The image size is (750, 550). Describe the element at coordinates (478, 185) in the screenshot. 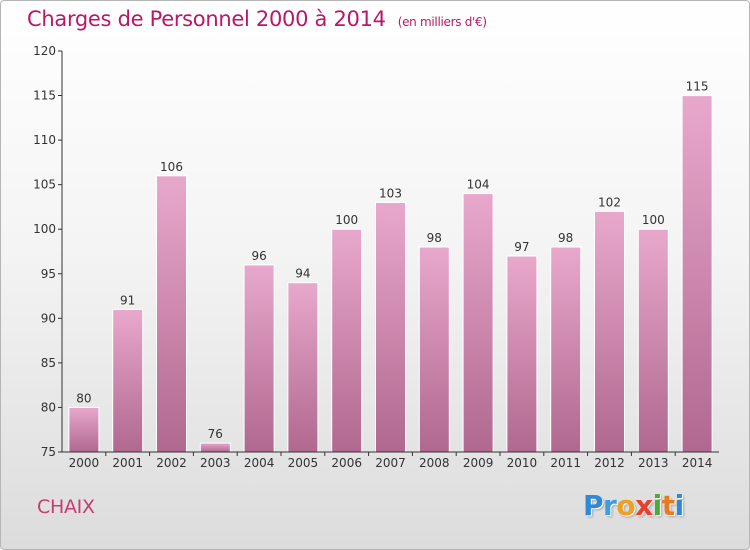

I see `data-label-2009: 104` at that location.